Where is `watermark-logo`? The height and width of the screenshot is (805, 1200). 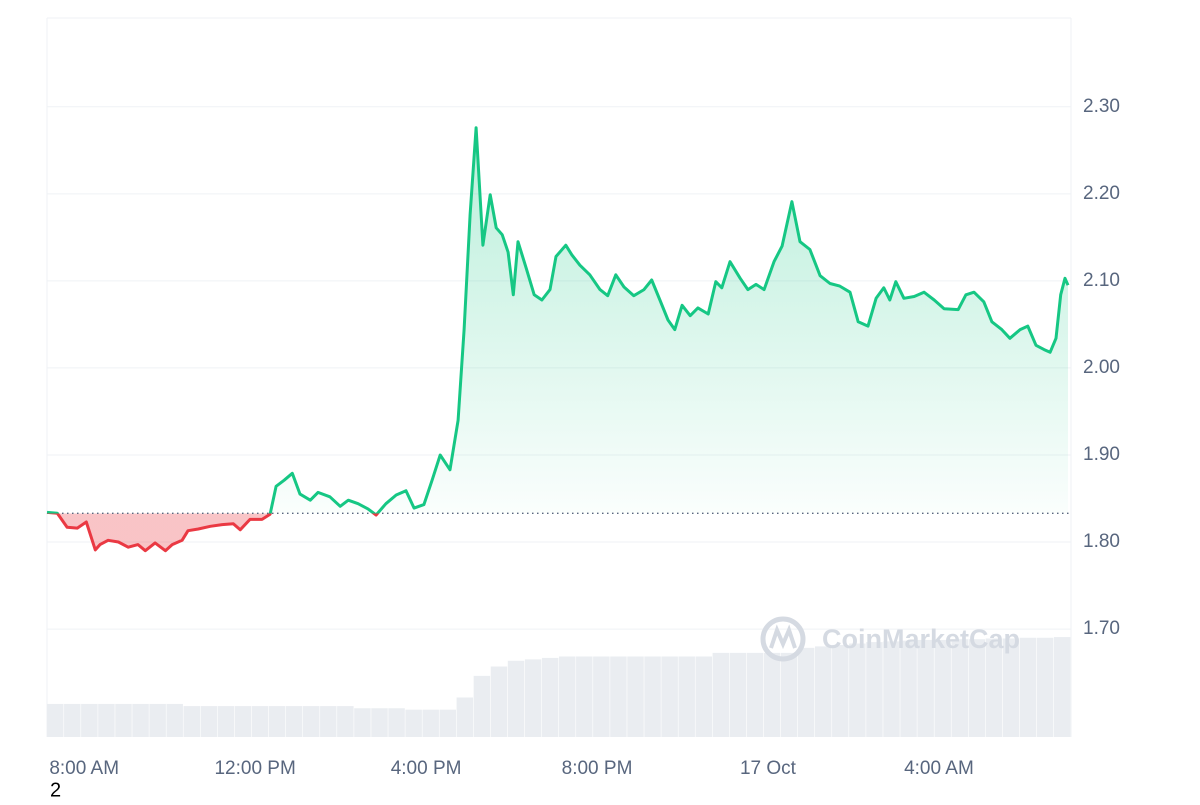
watermark-logo is located at coordinates (783, 639).